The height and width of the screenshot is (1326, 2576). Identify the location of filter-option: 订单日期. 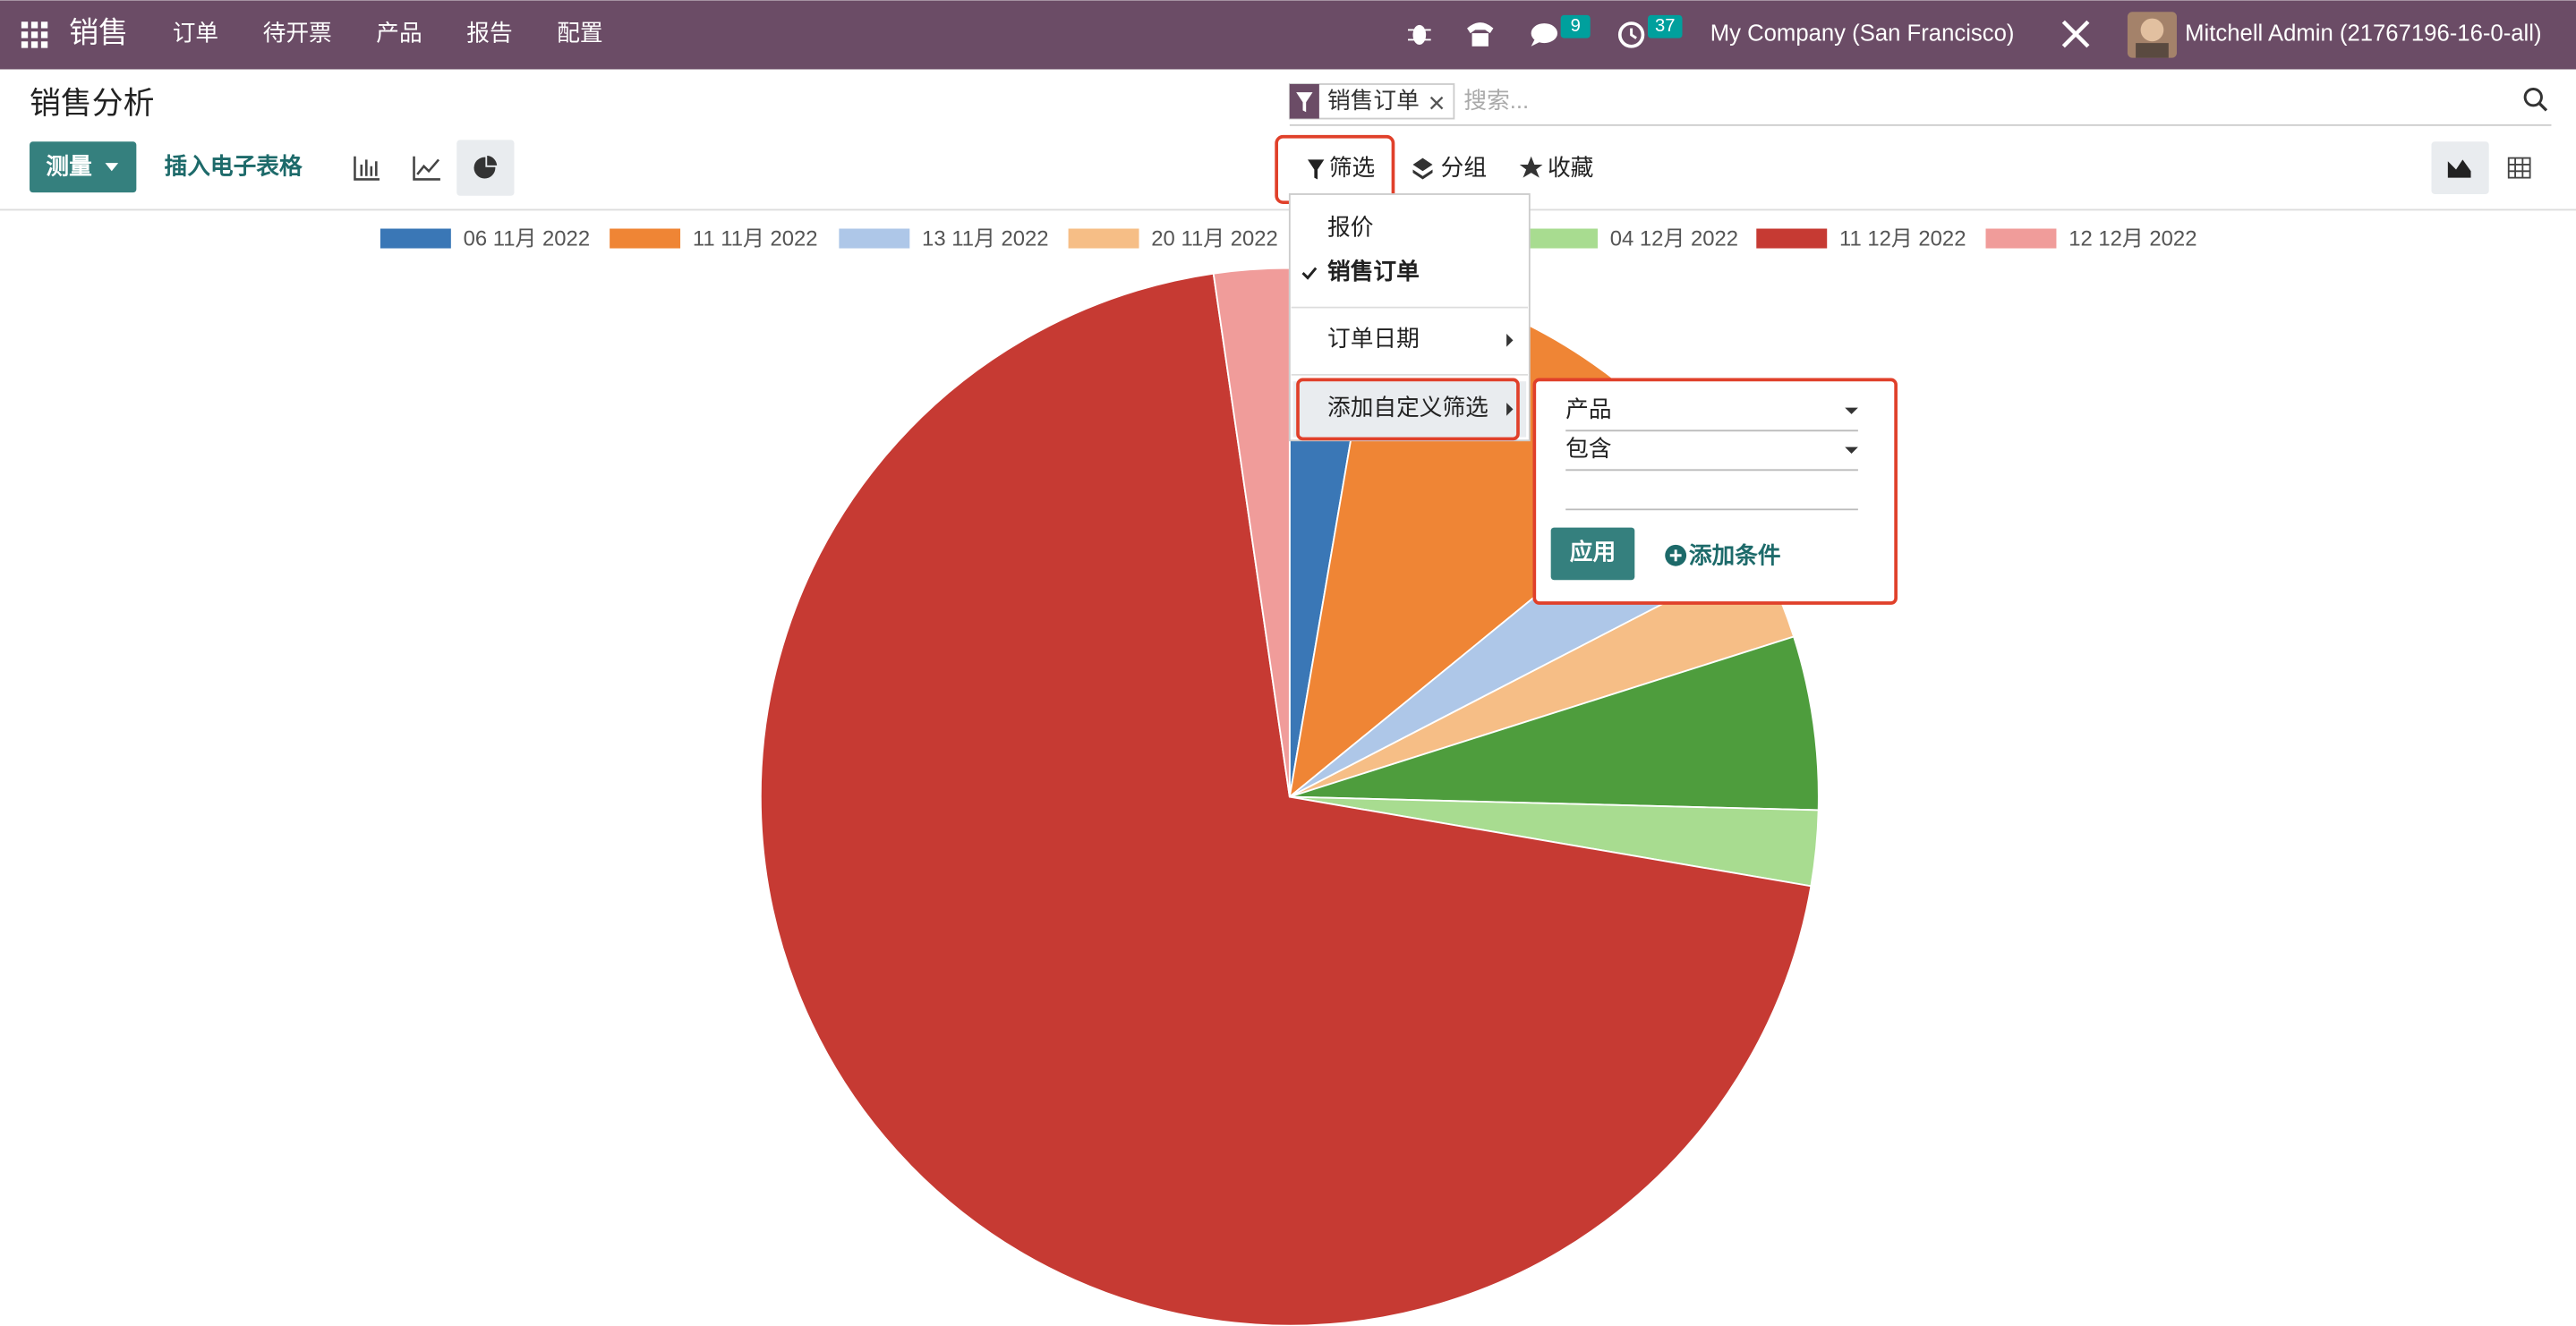
(1373, 339).